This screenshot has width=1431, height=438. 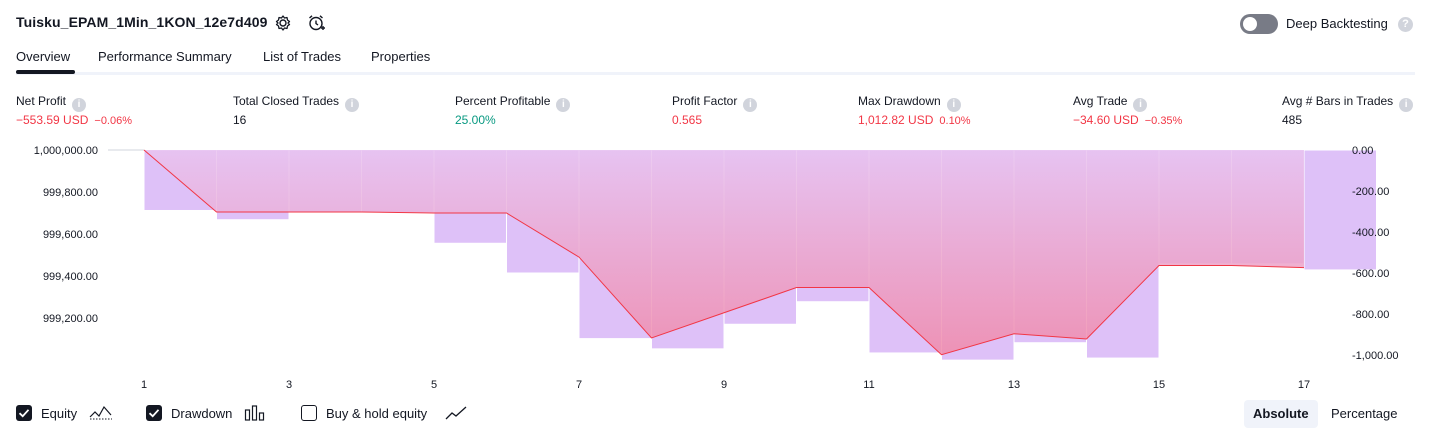 What do you see at coordinates (255, 415) in the screenshot?
I see `drawdown-bars-icon` at bounding box center [255, 415].